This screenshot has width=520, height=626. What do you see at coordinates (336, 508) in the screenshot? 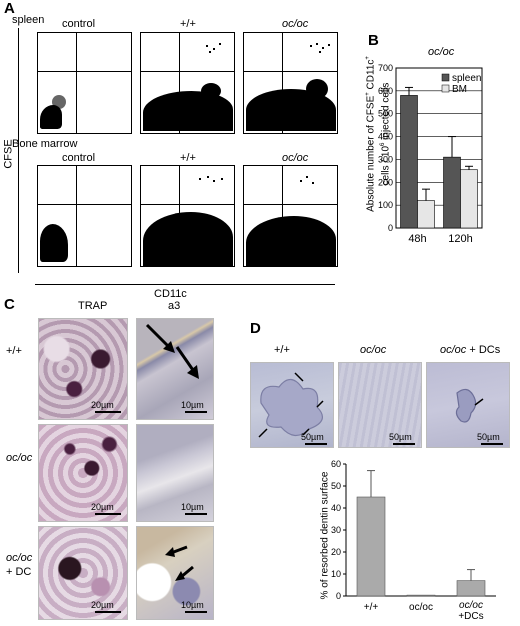
I see `y-tick-label: 40` at bounding box center [336, 508].